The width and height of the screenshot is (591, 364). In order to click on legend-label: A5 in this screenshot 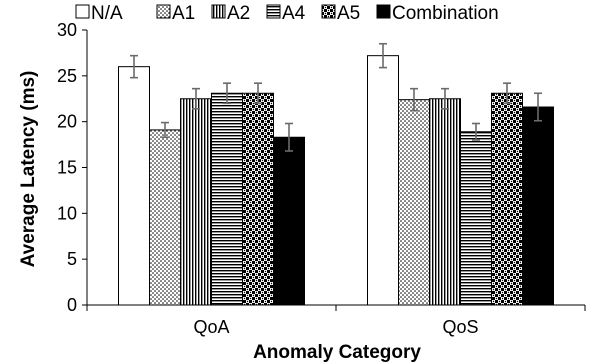, I will do `click(348, 13)`.